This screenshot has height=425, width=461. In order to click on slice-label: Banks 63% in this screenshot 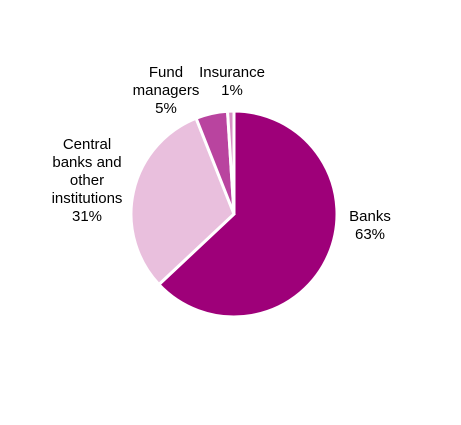, I will do `click(370, 225)`.